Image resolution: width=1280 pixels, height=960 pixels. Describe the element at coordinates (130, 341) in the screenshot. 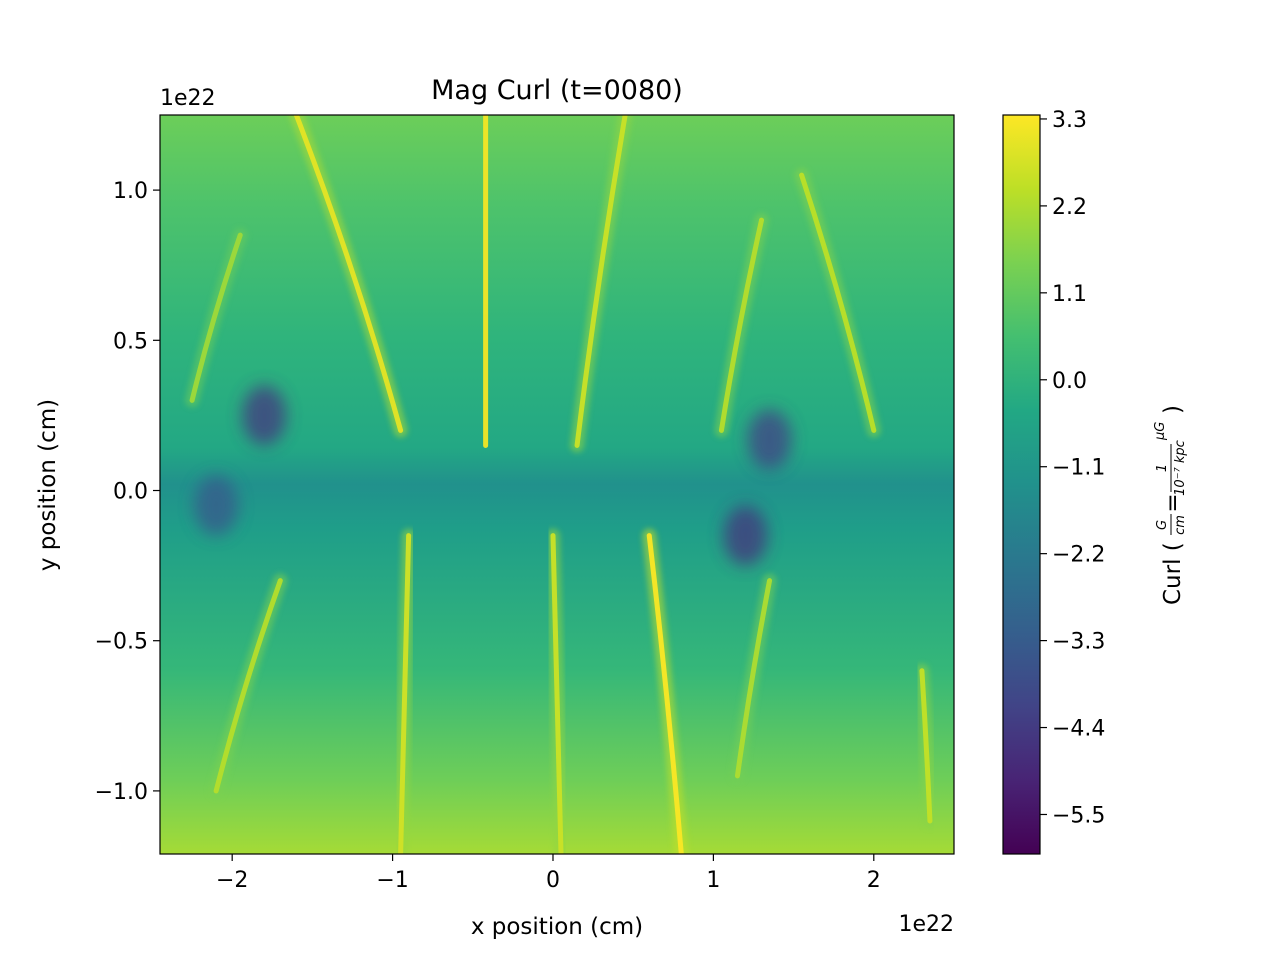

I see `y-tick-label: 0.5` at that location.